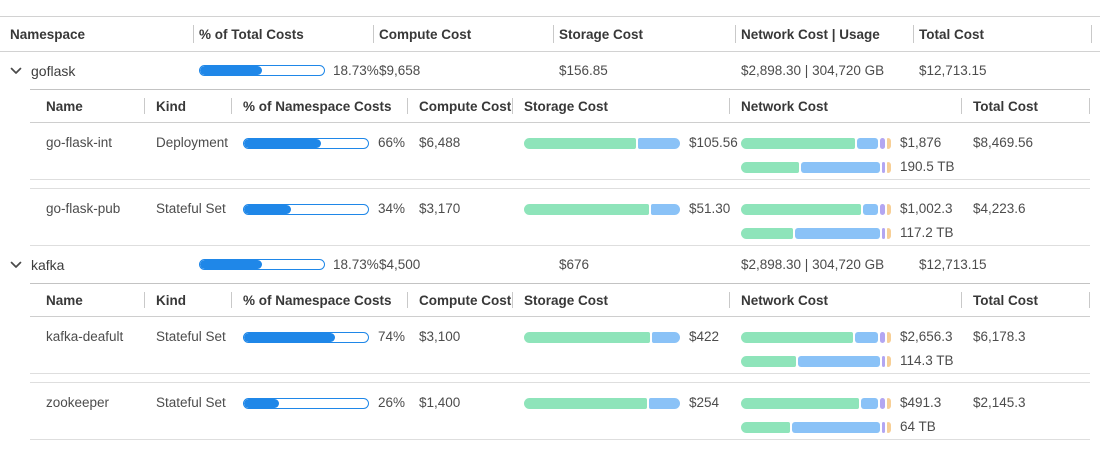  I want to click on column-header-compute-cost: Compute Cost, so click(463, 34).